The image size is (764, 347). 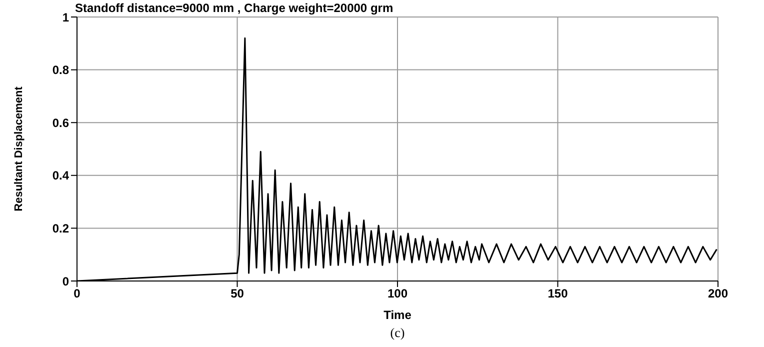 What do you see at coordinates (77, 293) in the screenshot?
I see `x-tick-label: 0` at bounding box center [77, 293].